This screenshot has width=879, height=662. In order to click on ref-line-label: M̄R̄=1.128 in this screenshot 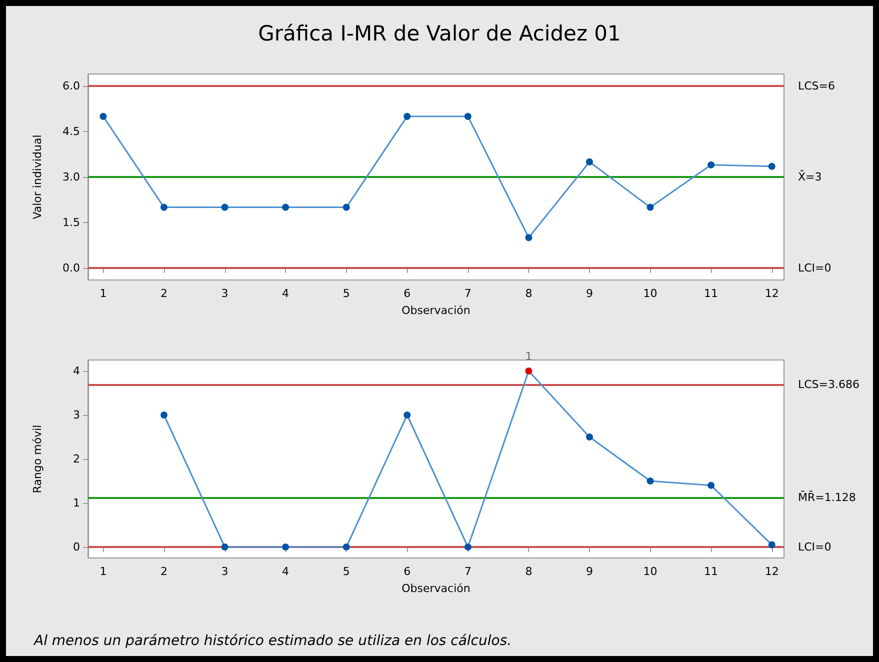, I will do `click(827, 497)`.